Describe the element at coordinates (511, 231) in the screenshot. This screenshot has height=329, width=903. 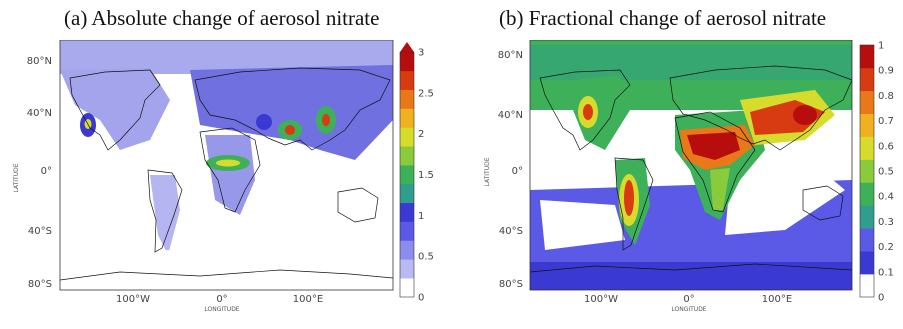
I see `lat-tick-40s: 40°S` at that location.